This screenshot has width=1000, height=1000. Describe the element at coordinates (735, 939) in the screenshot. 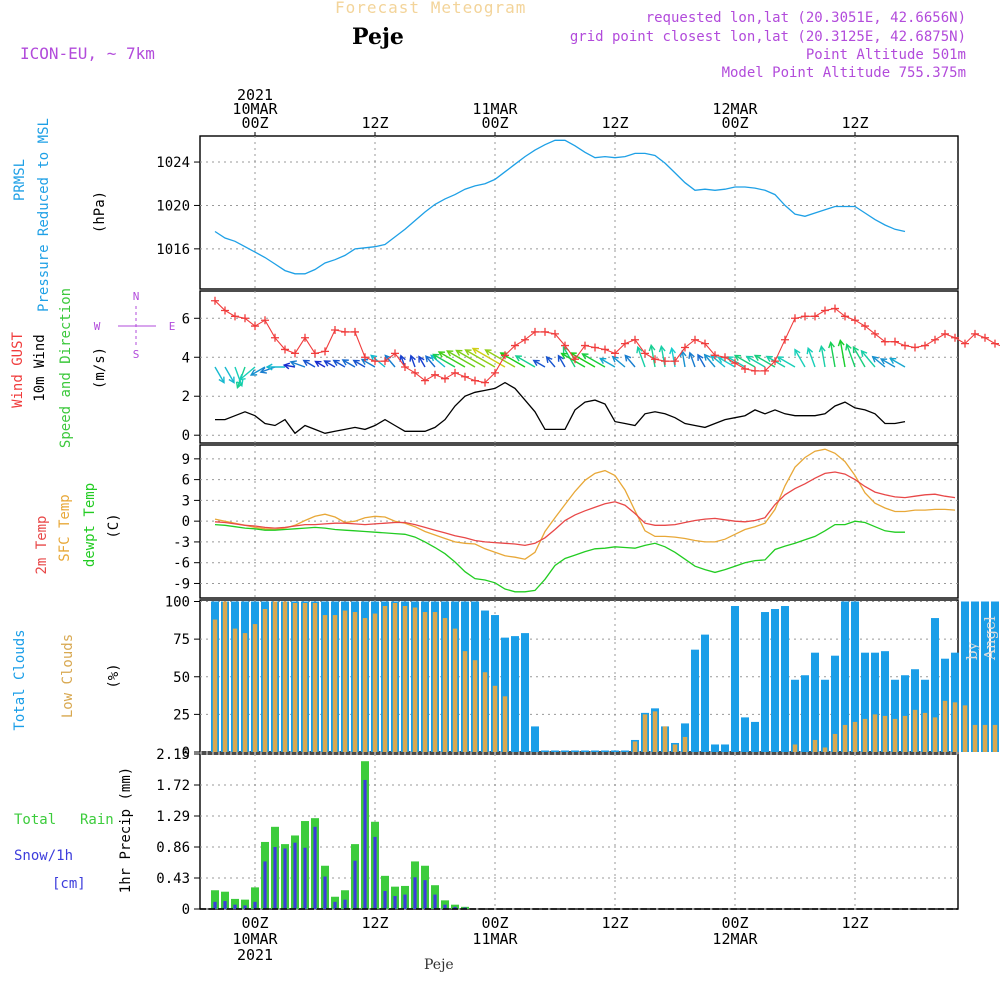

I see `bottom-time-label: 12MAR` at that location.